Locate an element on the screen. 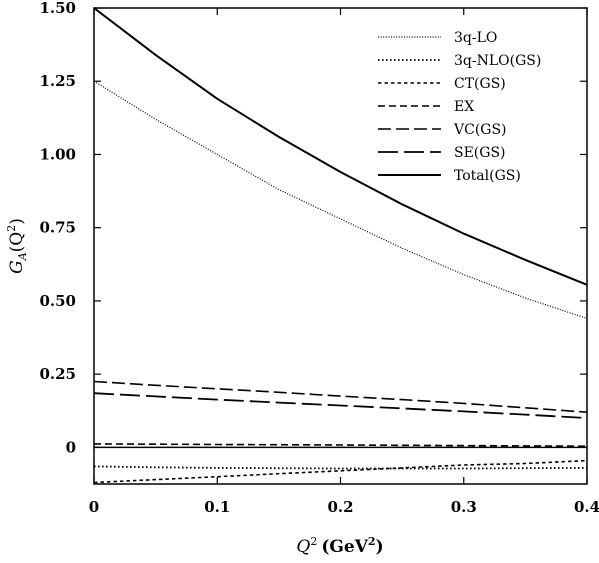 The image size is (599, 563). y-axis-title: GA(Q2) is located at coordinates (17, 246).